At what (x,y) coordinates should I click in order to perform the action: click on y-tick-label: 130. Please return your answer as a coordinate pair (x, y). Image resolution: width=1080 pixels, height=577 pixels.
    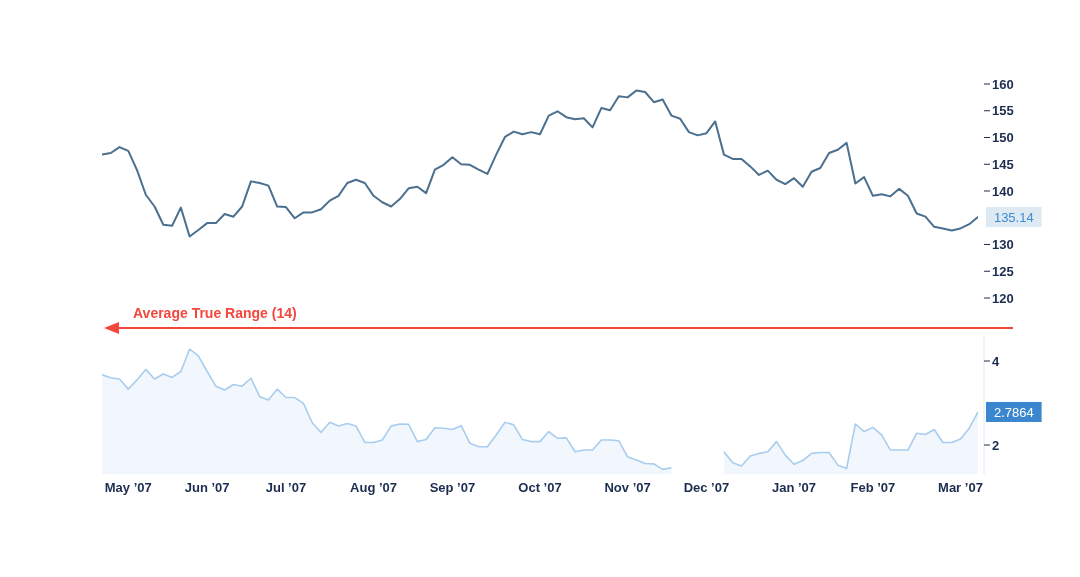
    Looking at the image, I should click on (1003, 245).